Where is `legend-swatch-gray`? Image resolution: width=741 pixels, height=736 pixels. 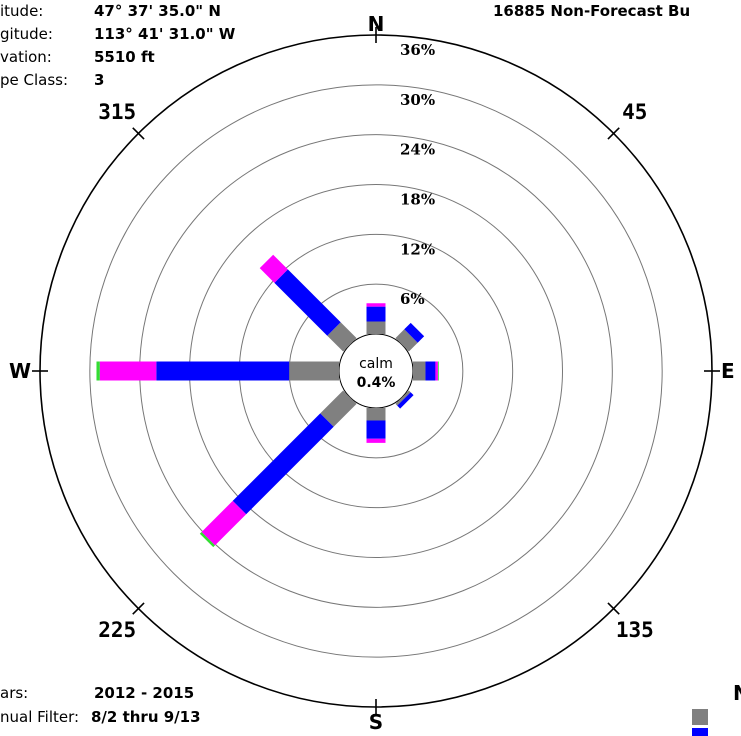
legend-swatch-gray is located at coordinates (700, 717).